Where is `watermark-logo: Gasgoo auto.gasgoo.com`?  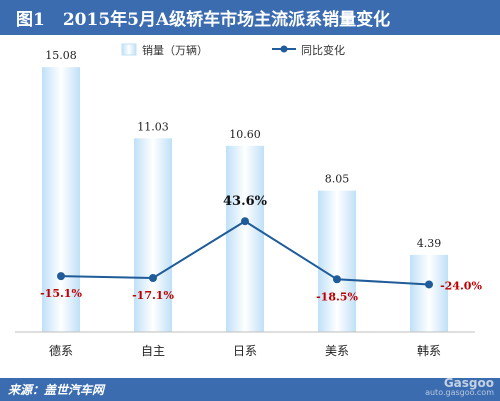
watermark-logo: Gasgoo auto.gasgoo.com is located at coordinates (459, 387).